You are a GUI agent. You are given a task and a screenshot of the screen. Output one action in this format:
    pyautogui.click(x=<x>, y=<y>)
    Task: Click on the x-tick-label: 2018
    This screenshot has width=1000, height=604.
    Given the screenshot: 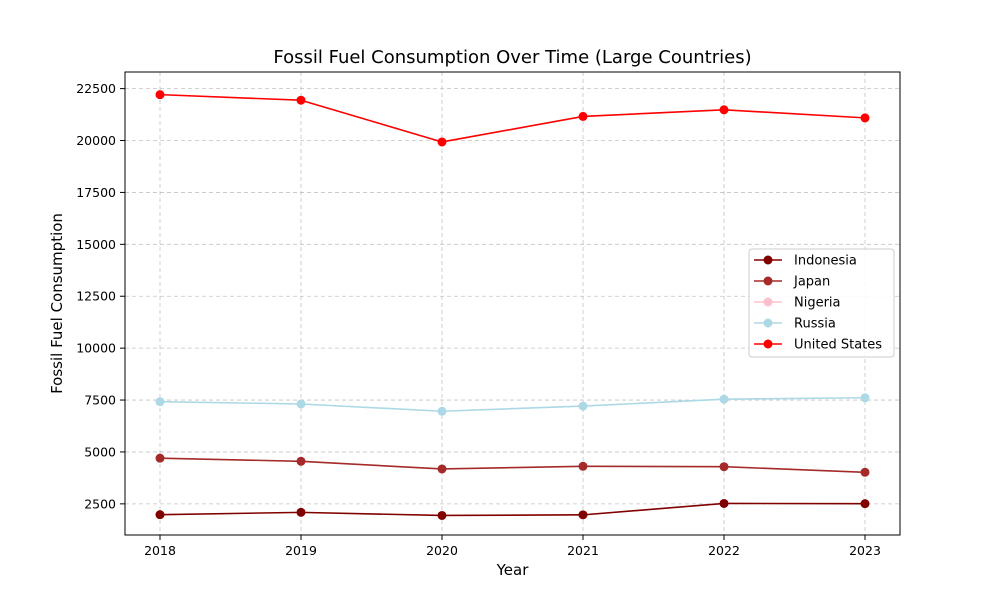 What is the action you would take?
    pyautogui.click(x=160, y=550)
    